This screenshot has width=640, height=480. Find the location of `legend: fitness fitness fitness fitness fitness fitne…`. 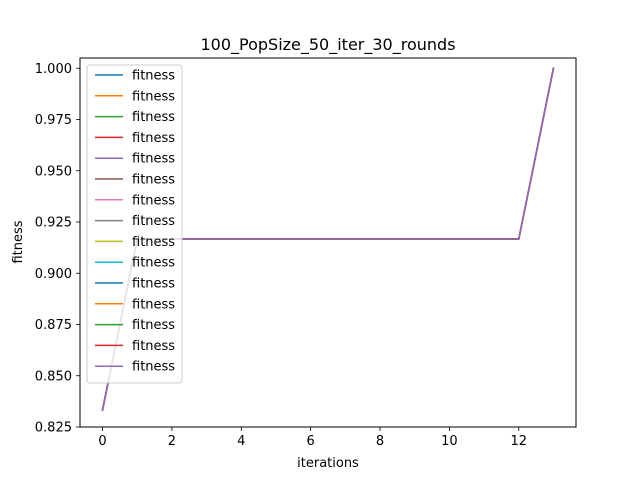

legend: fitness fitness fitness fitness fitness fitne… is located at coordinates (134, 224).